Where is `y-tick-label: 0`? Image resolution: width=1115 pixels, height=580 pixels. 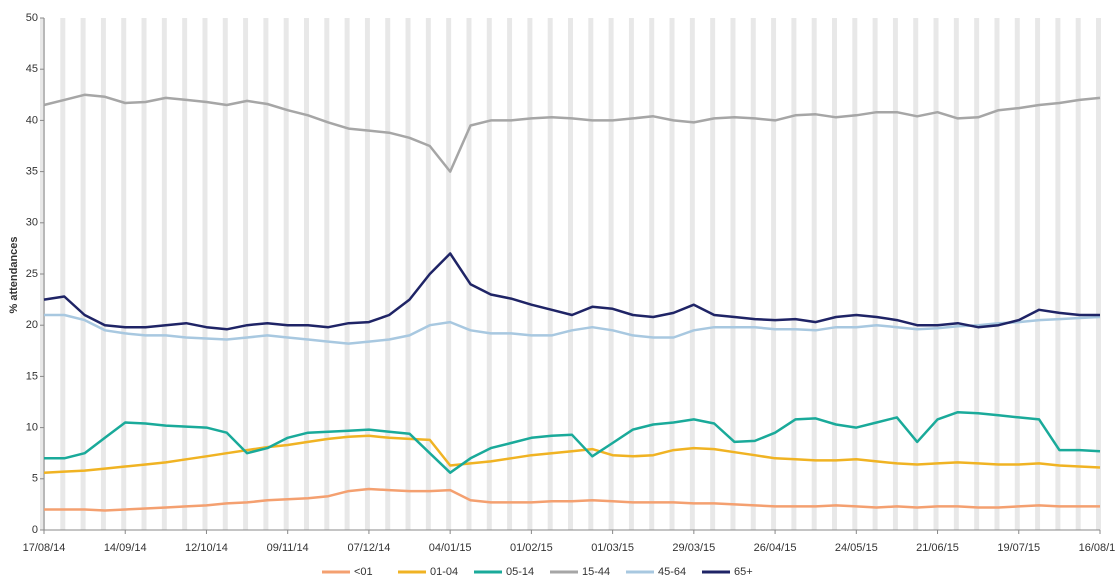
y-tick-label: 0 is located at coordinates (35, 530).